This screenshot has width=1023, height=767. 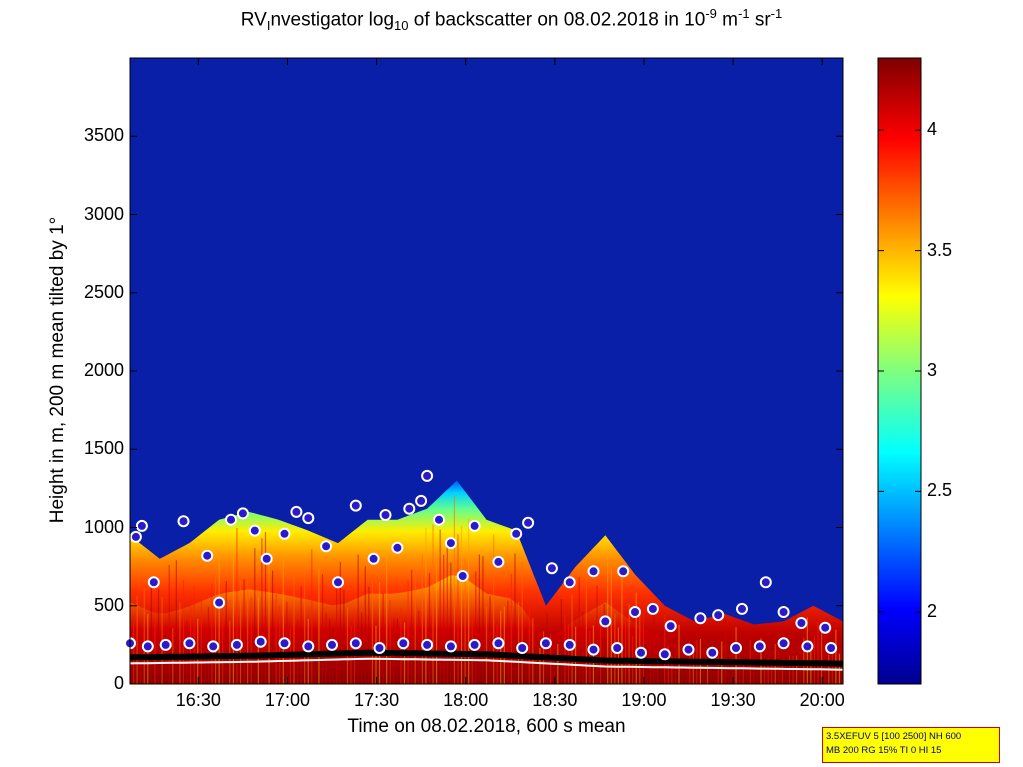 I want to click on colorbar-tick-label: 2.5, so click(x=940, y=490).